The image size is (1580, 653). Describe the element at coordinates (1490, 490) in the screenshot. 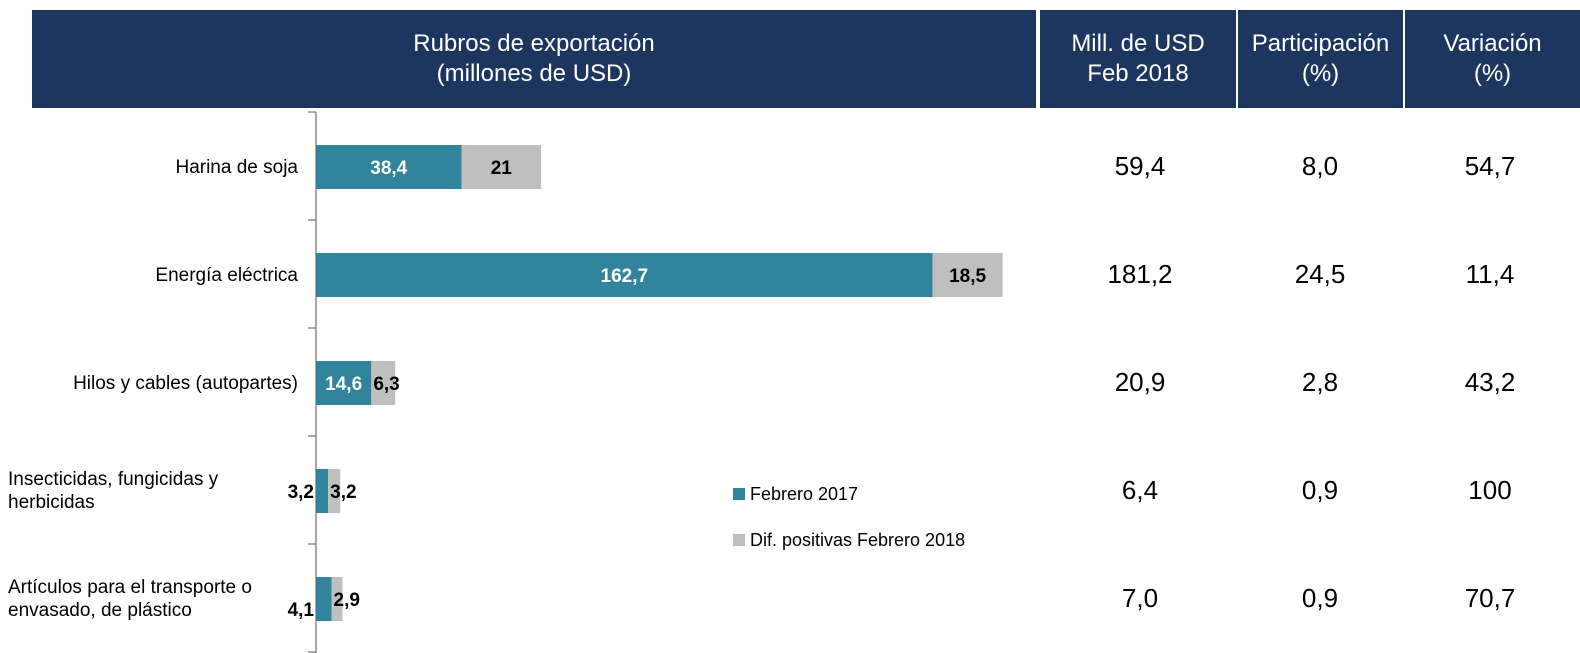

I see `table-cell: 100` at that location.